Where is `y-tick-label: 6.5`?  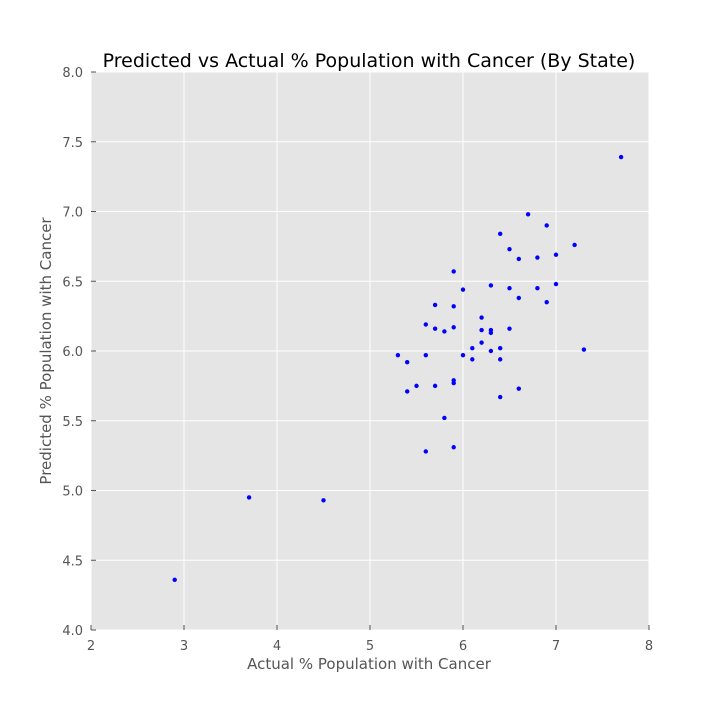
y-tick-label: 6.5 is located at coordinates (72, 282).